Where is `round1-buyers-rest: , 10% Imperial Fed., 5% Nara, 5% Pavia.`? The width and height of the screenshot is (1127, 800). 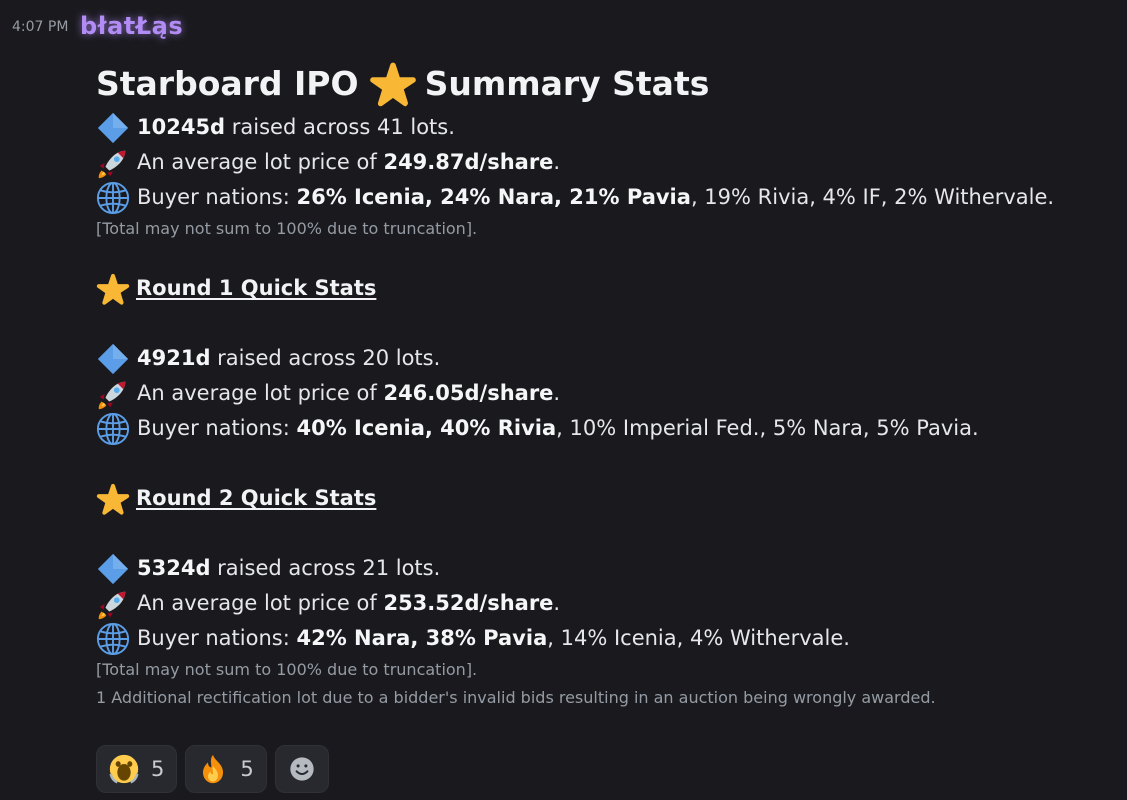 round1-buyers-rest: , 10% Imperial Fed., 5% Nara, 5% Pavia. is located at coordinates (767, 428).